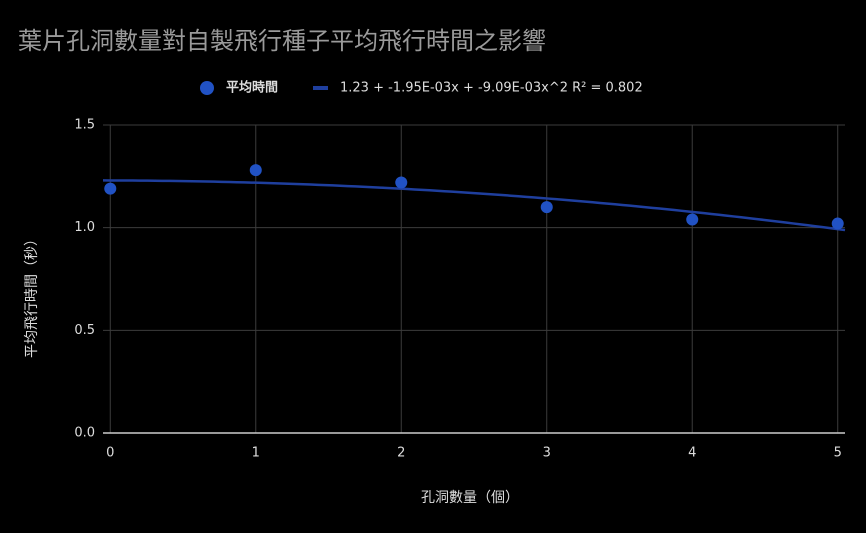 This screenshot has width=866, height=533. Describe the element at coordinates (282, 41) in the screenshot. I see `chart-title: 葉片孔洞數量對自製飛行種子平均飛行時間之影響` at that location.